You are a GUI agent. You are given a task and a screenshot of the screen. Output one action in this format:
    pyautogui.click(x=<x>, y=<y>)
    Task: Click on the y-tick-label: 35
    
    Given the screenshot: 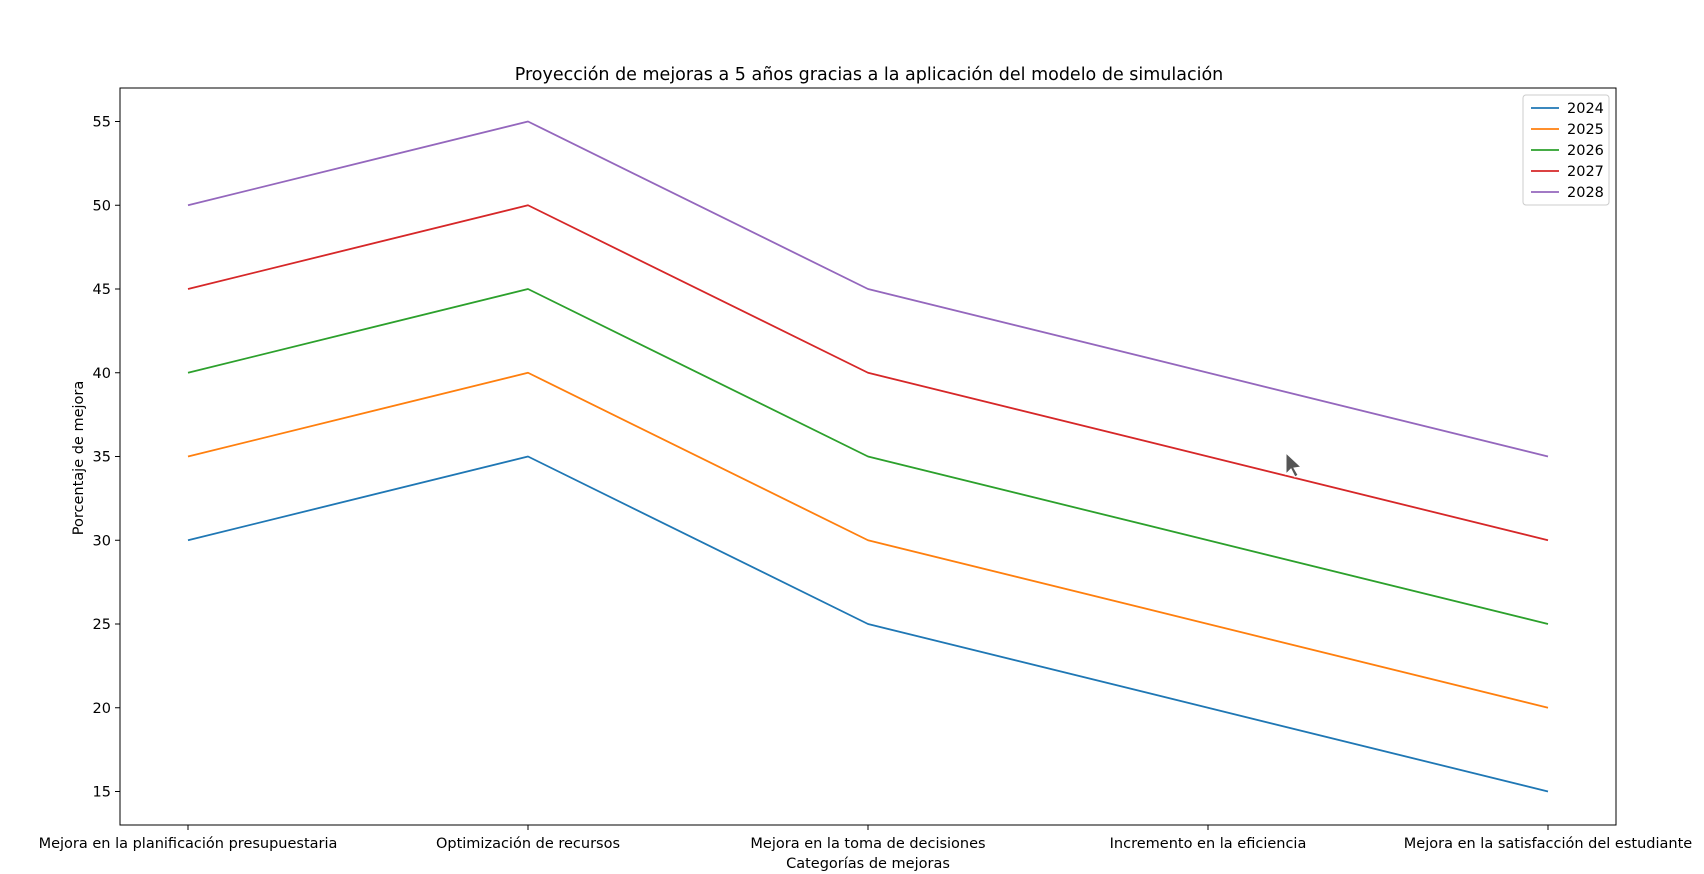 What is the action you would take?
    pyautogui.click(x=102, y=458)
    